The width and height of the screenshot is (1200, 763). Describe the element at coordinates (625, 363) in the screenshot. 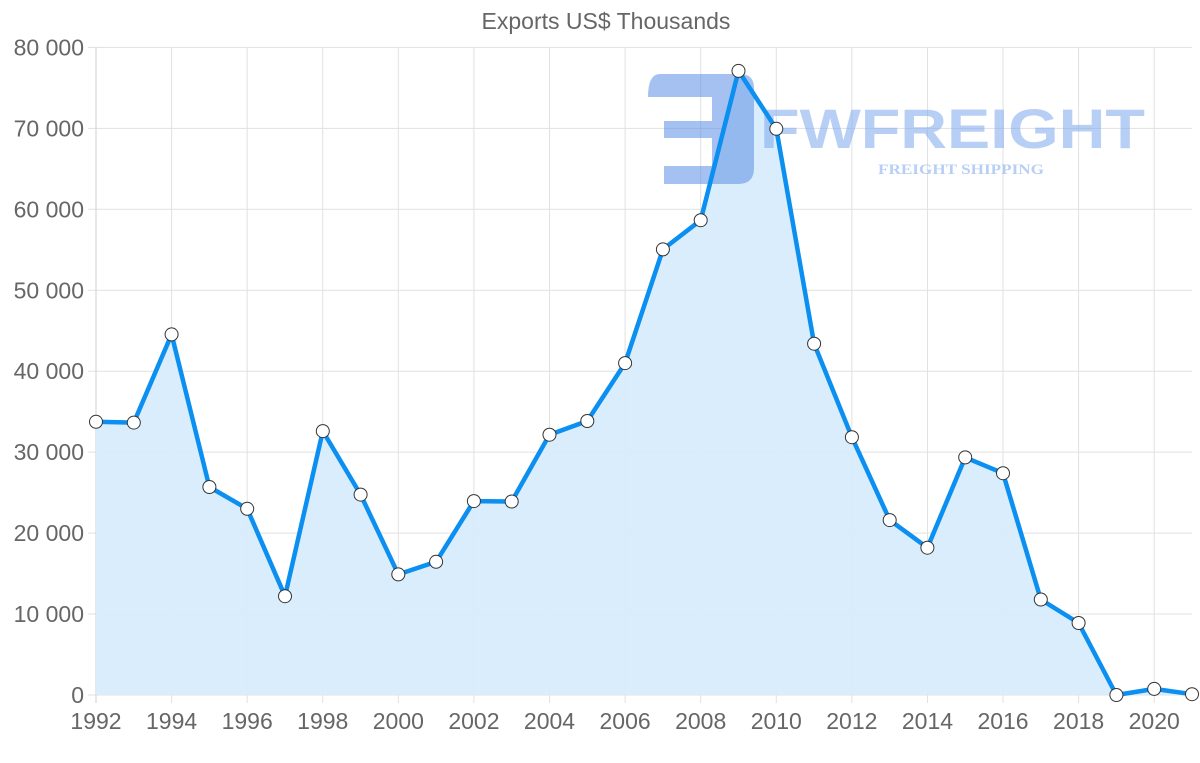

I see `data-point: 2006: 41000` at that location.